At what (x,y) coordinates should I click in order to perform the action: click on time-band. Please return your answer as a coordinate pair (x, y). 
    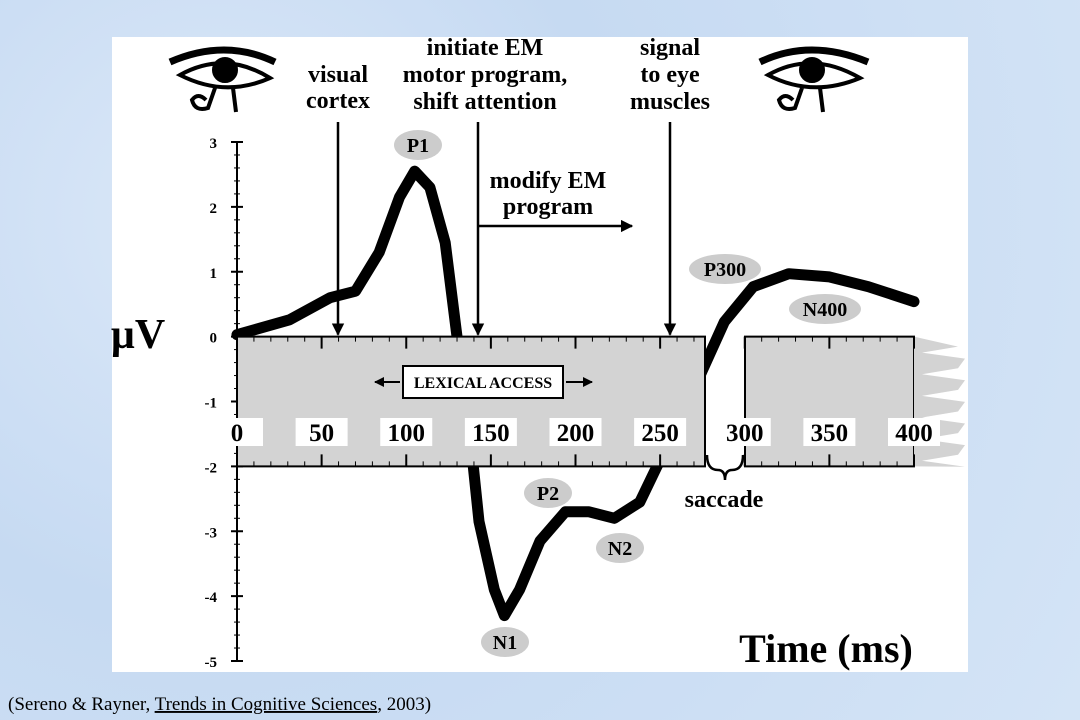
    Looking at the image, I should click on (471, 401).